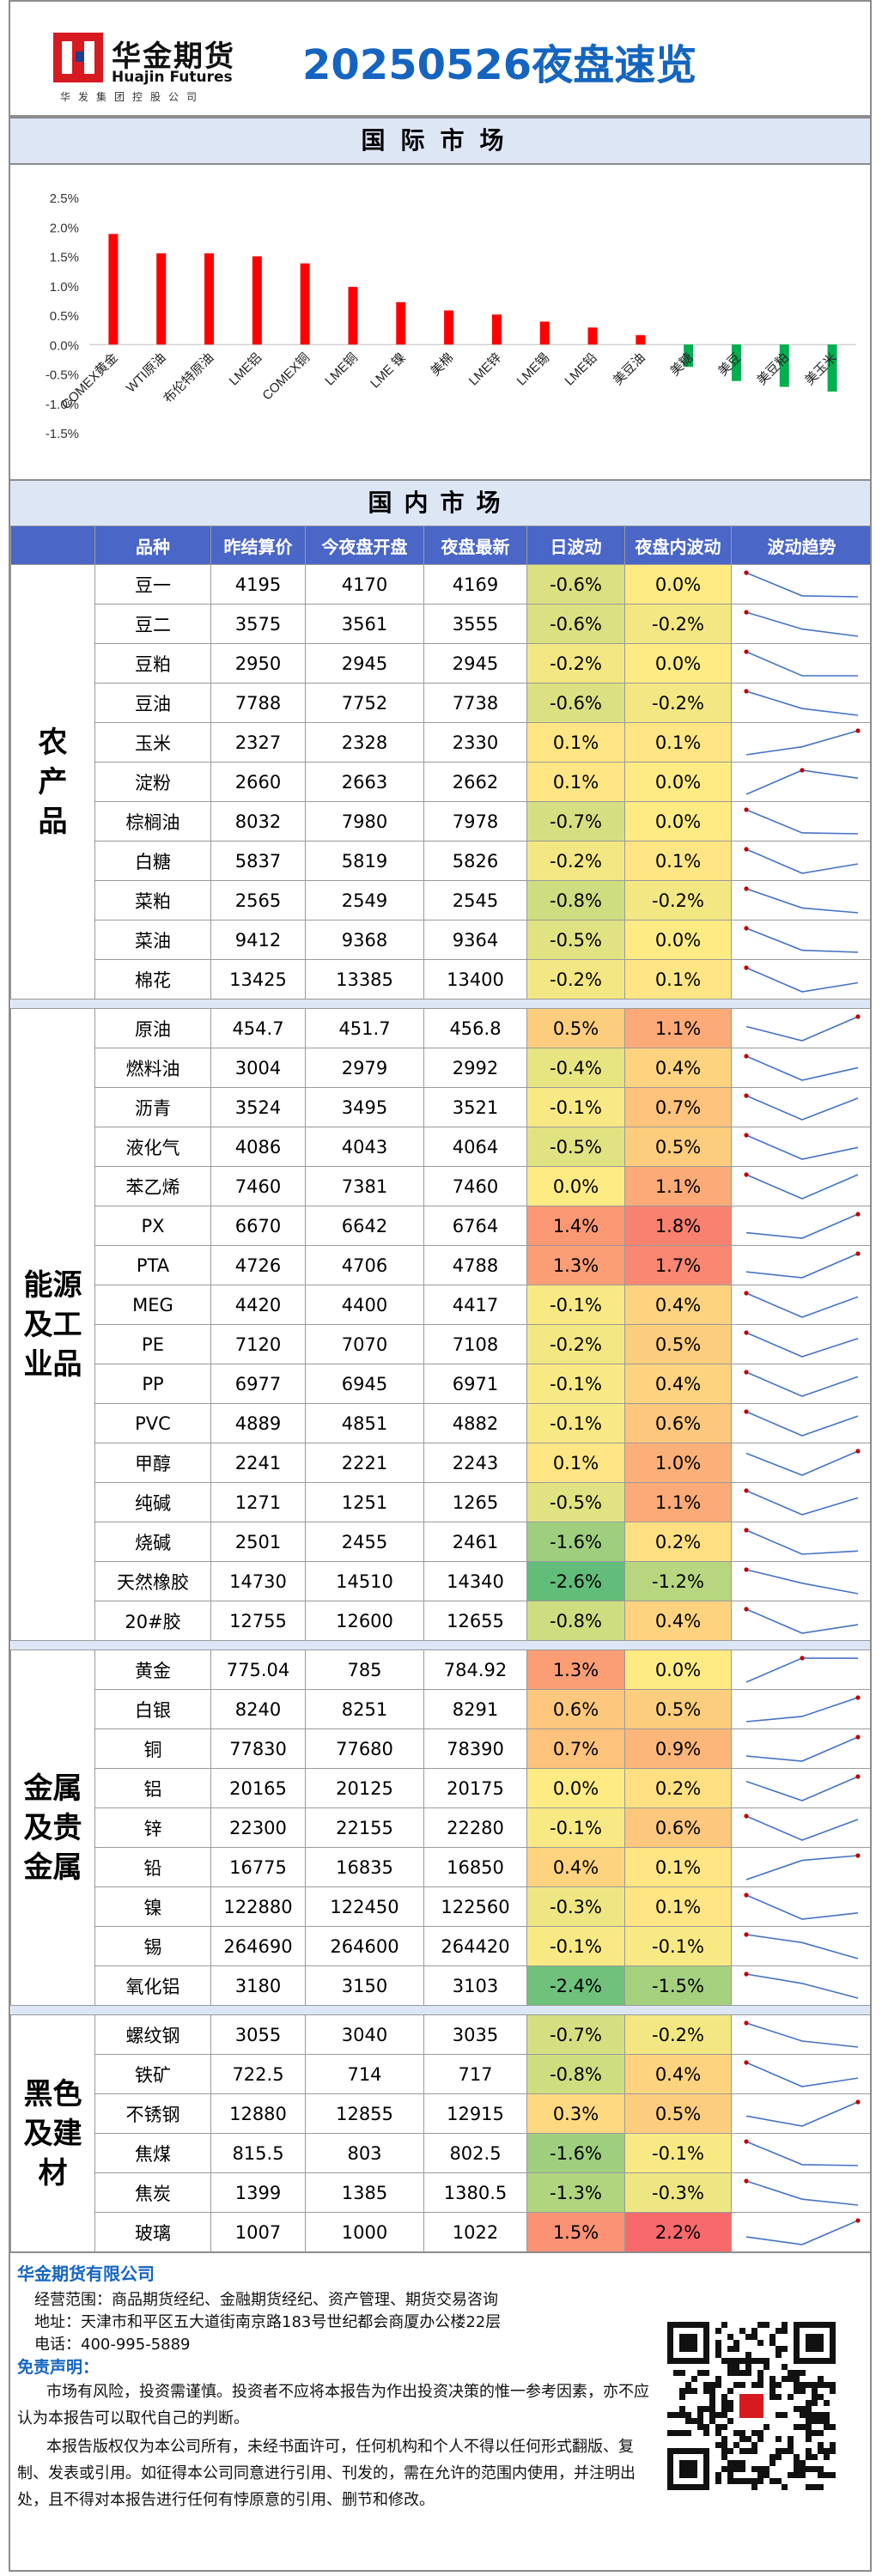  I want to click on cell-day-change: 0.0%, so click(575, 1788).